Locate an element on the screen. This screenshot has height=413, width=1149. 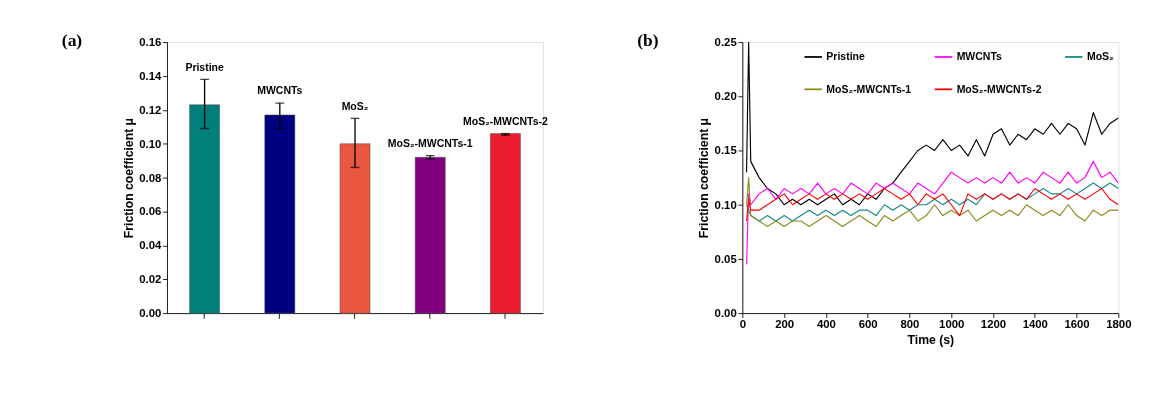
x-axis-title: Time (s) is located at coordinates (931, 340).